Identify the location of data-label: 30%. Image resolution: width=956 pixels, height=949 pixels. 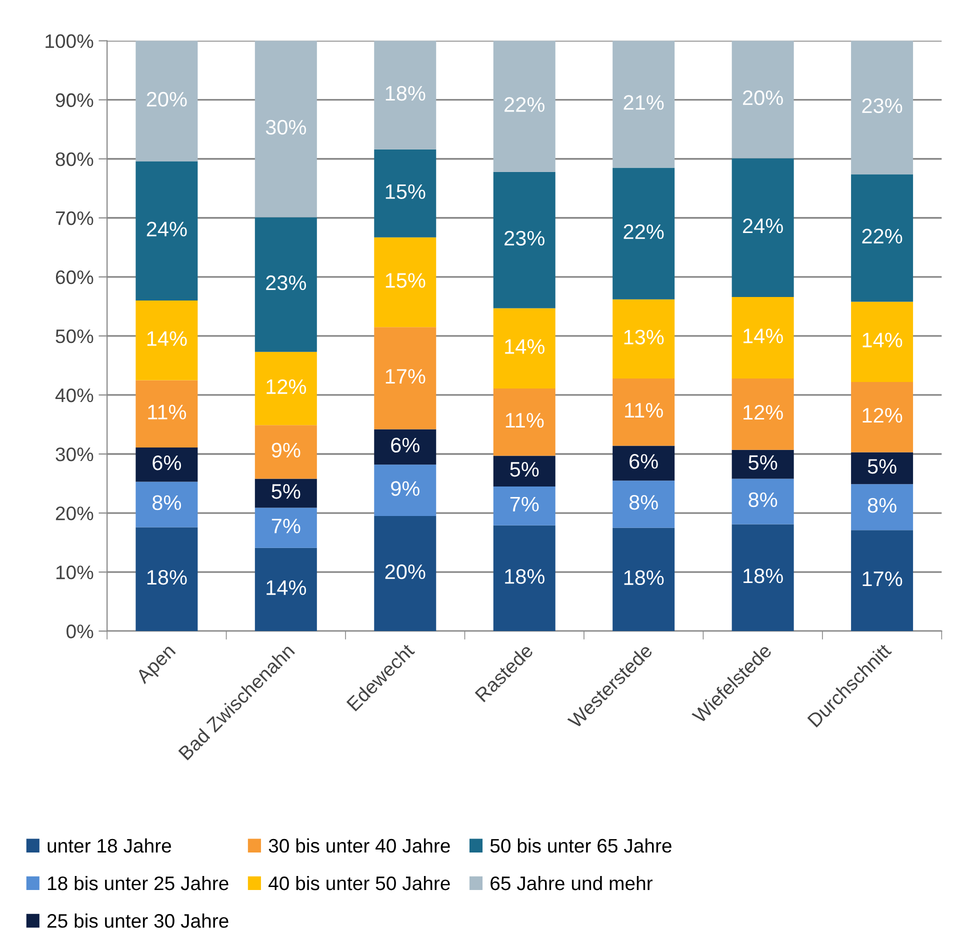
(286, 127).